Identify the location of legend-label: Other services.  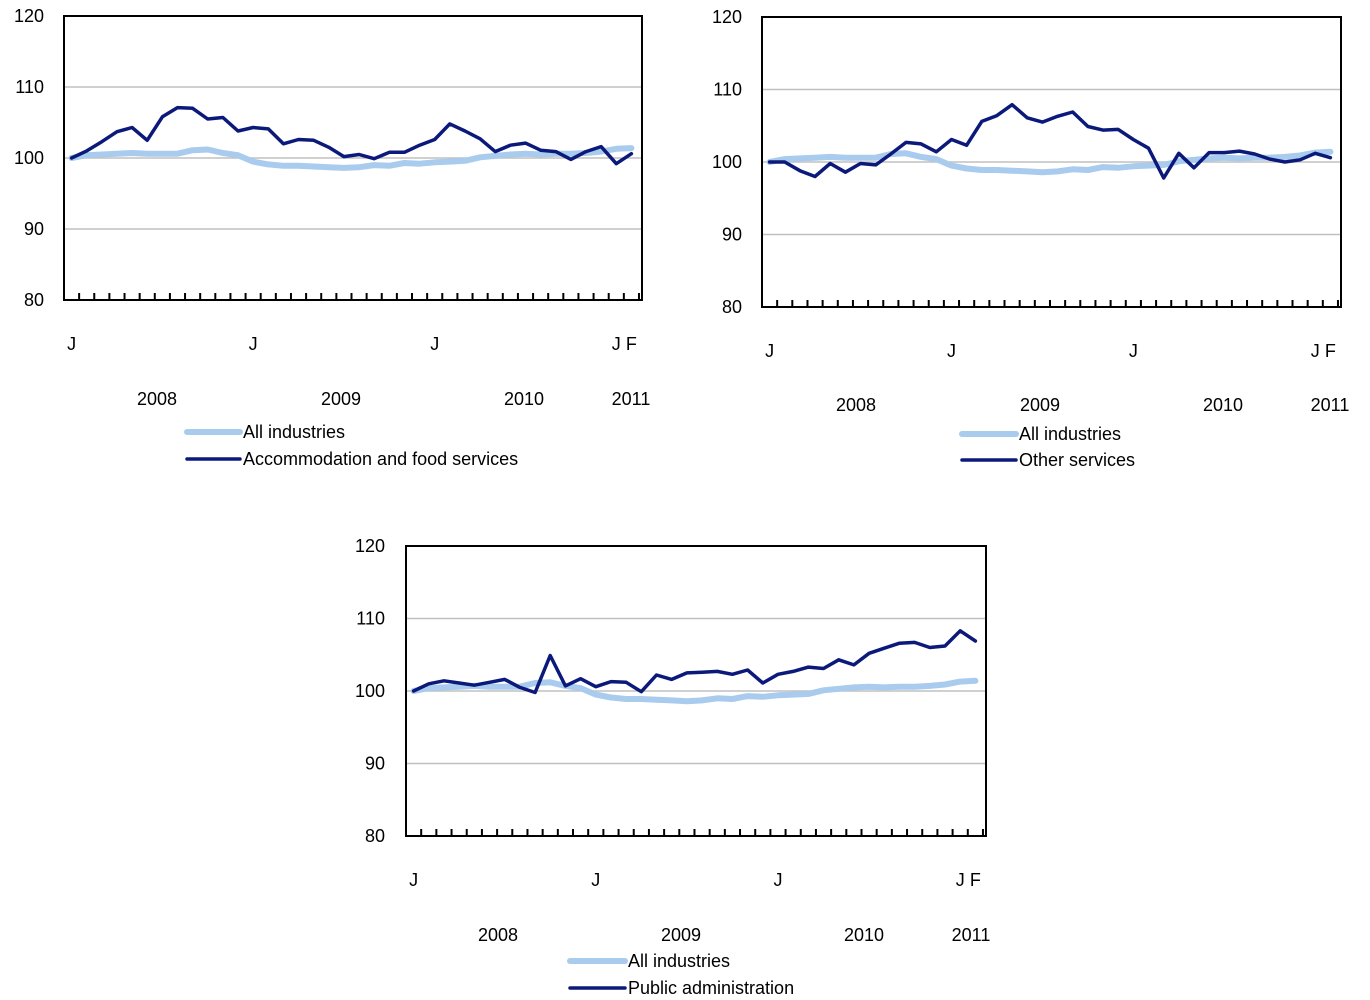
(1077, 460).